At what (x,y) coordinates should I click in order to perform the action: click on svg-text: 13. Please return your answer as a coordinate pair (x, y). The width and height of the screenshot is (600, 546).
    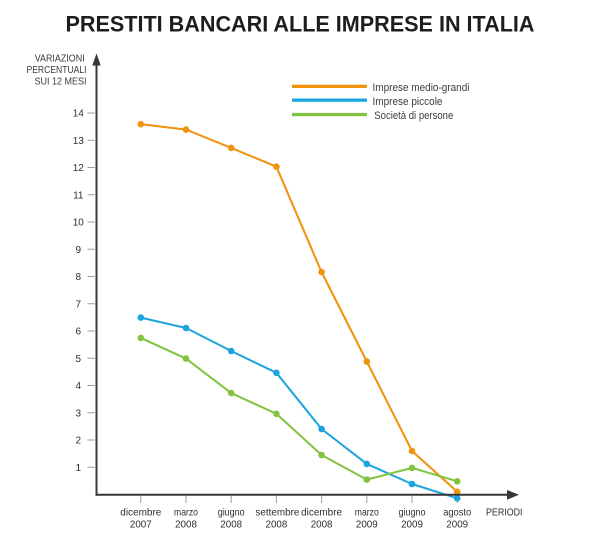
    Looking at the image, I should click on (79, 141).